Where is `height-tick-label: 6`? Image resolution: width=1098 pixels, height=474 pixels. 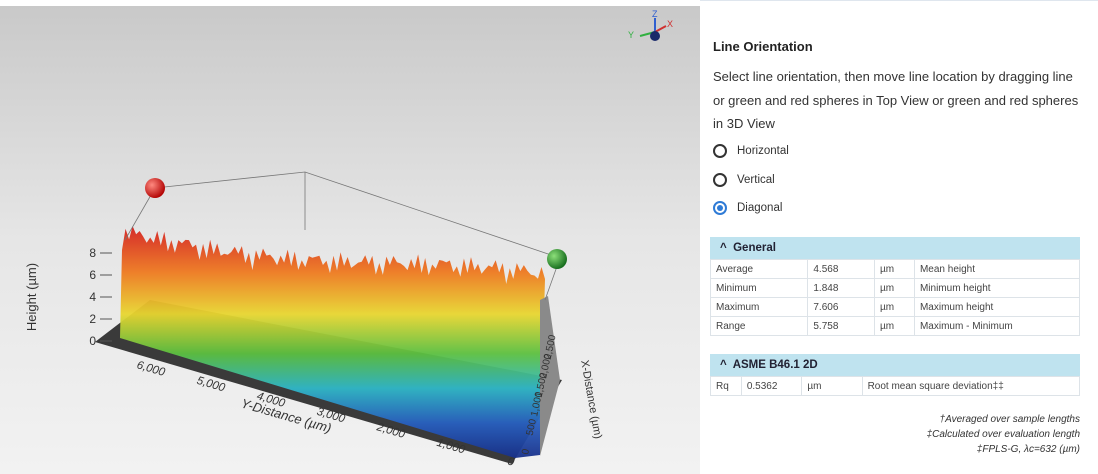
height-tick-label: 6 is located at coordinates (92, 275).